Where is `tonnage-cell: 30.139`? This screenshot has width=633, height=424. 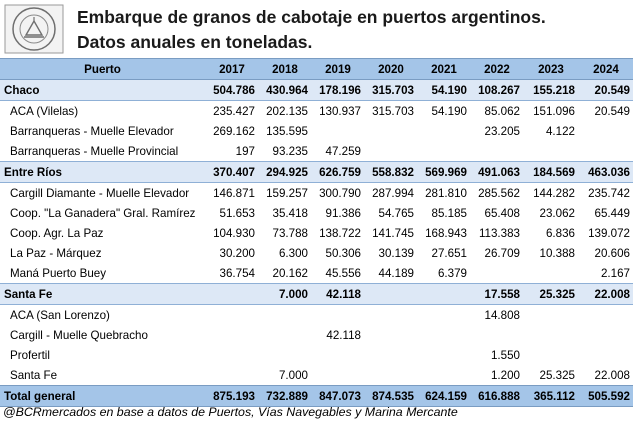
tonnage-cell: 30.139 is located at coordinates (396, 253).